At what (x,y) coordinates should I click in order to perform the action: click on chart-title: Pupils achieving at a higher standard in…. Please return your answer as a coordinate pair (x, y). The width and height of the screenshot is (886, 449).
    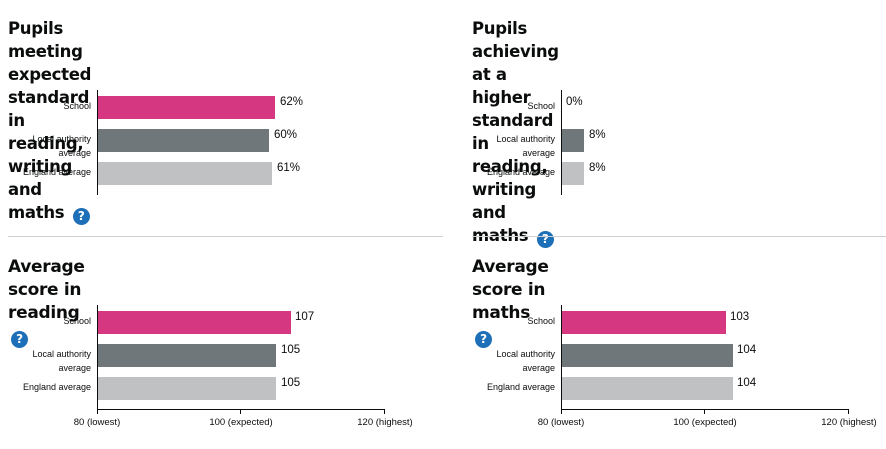
    Looking at the image, I should click on (515, 132).